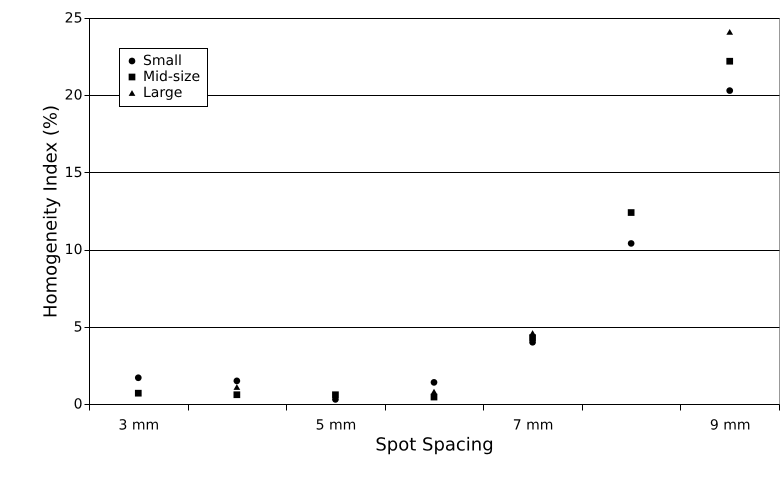  Describe the element at coordinates (162, 93) in the screenshot. I see `legend-label: Large` at that location.